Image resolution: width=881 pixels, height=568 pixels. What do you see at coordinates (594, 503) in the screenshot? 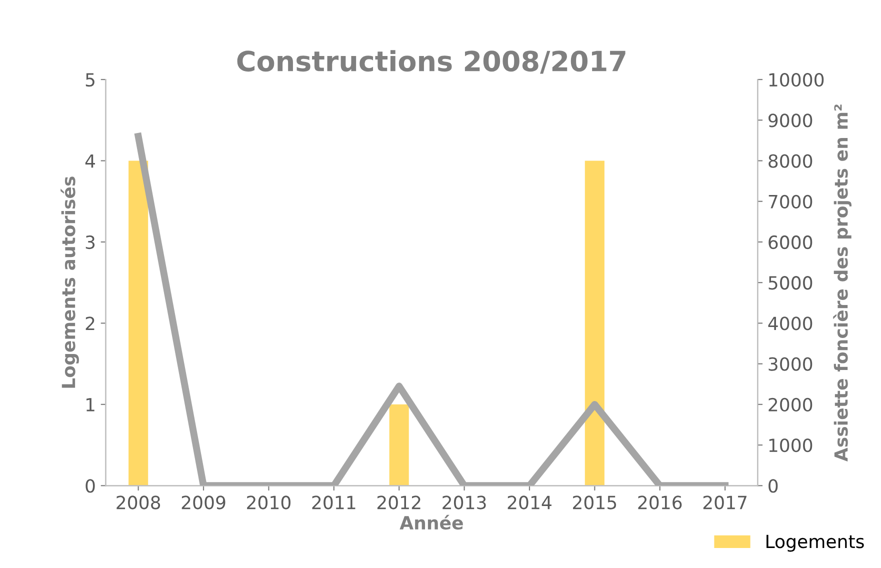
I see `x-tick-label: 2015` at bounding box center [594, 503].